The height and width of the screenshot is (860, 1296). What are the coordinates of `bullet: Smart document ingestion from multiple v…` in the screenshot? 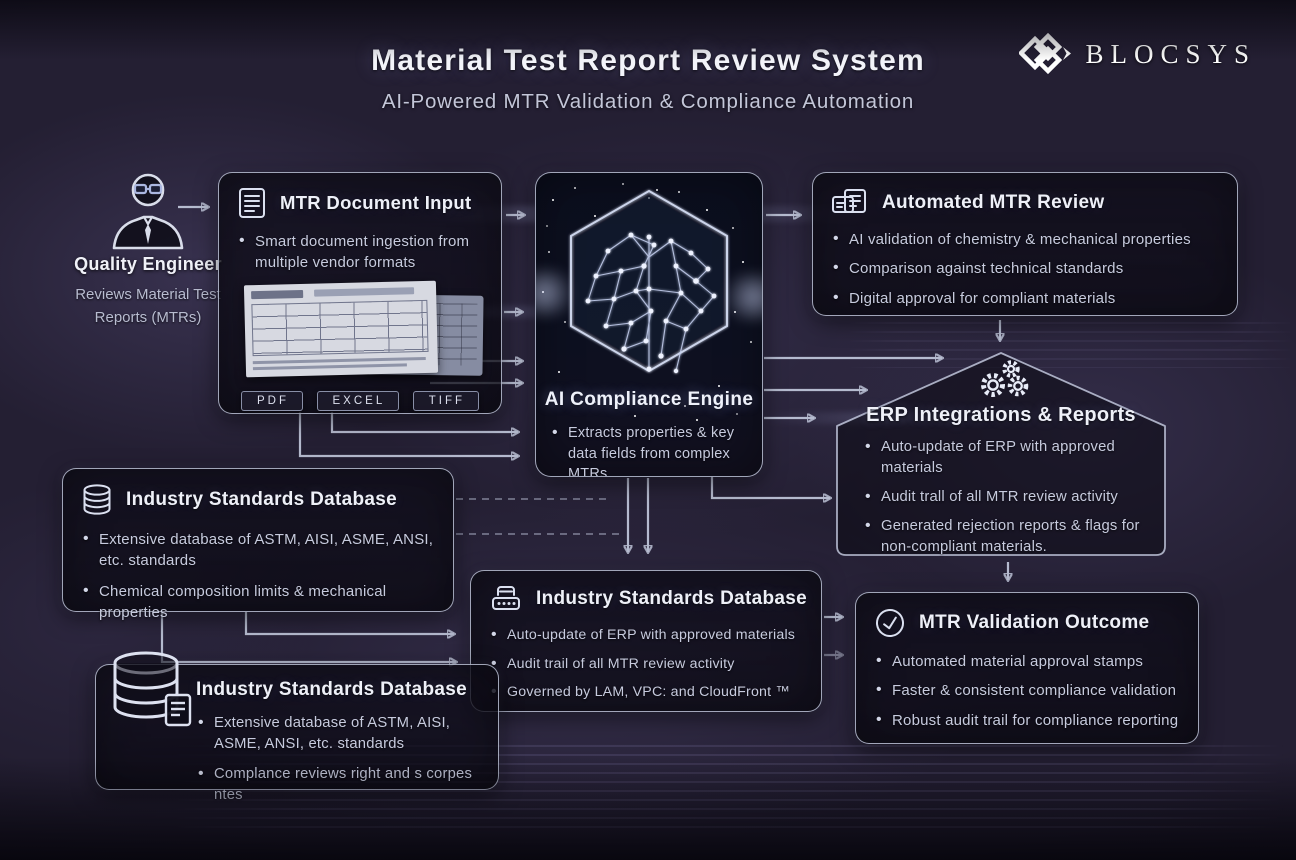 It's located at (363, 252).